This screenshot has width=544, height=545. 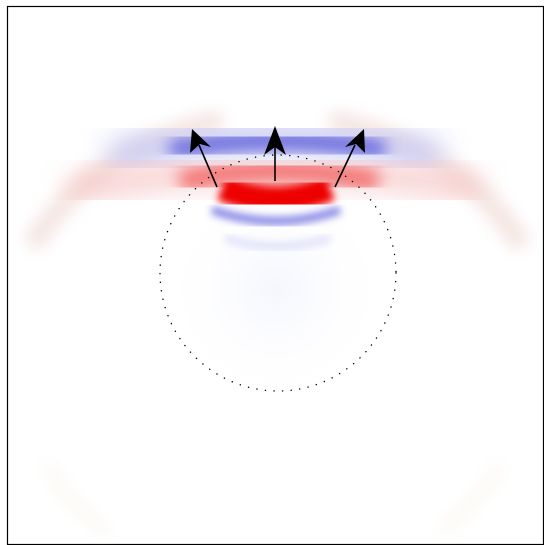 What do you see at coordinates (276, 228) in the screenshot?
I see `negative-inner-band` at bounding box center [276, 228].